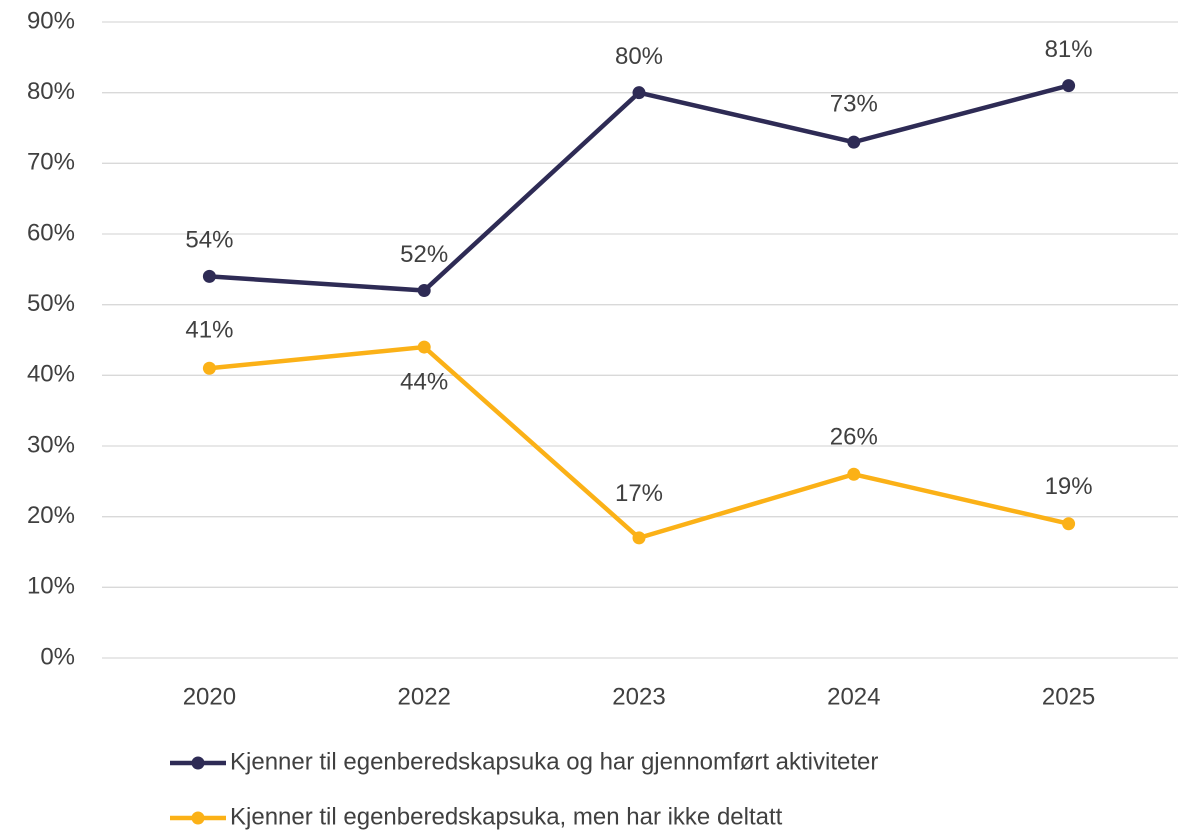 Image resolution: width=1178 pixels, height=832 pixels. What do you see at coordinates (209, 696) in the screenshot?
I see `x-tick-label: 2020` at bounding box center [209, 696].